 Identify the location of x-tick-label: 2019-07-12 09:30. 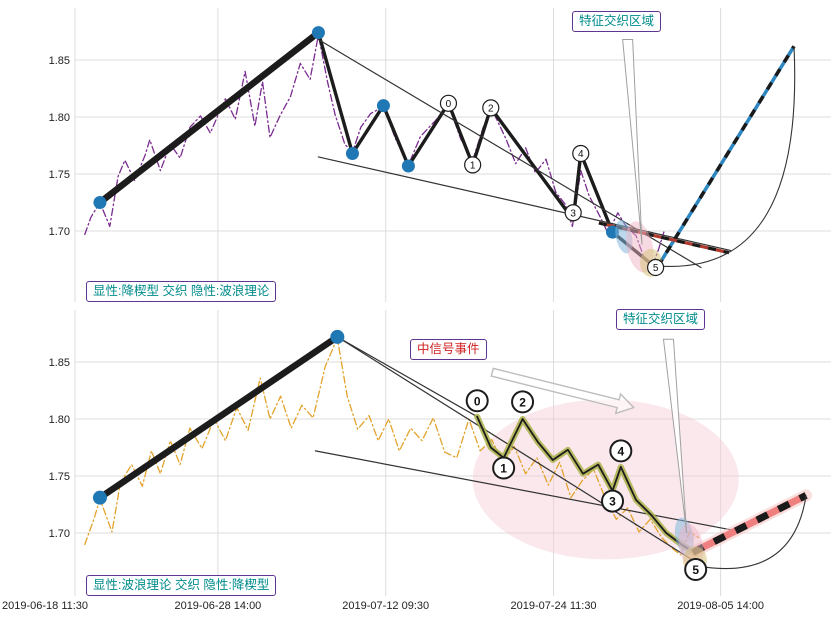
(385, 606).